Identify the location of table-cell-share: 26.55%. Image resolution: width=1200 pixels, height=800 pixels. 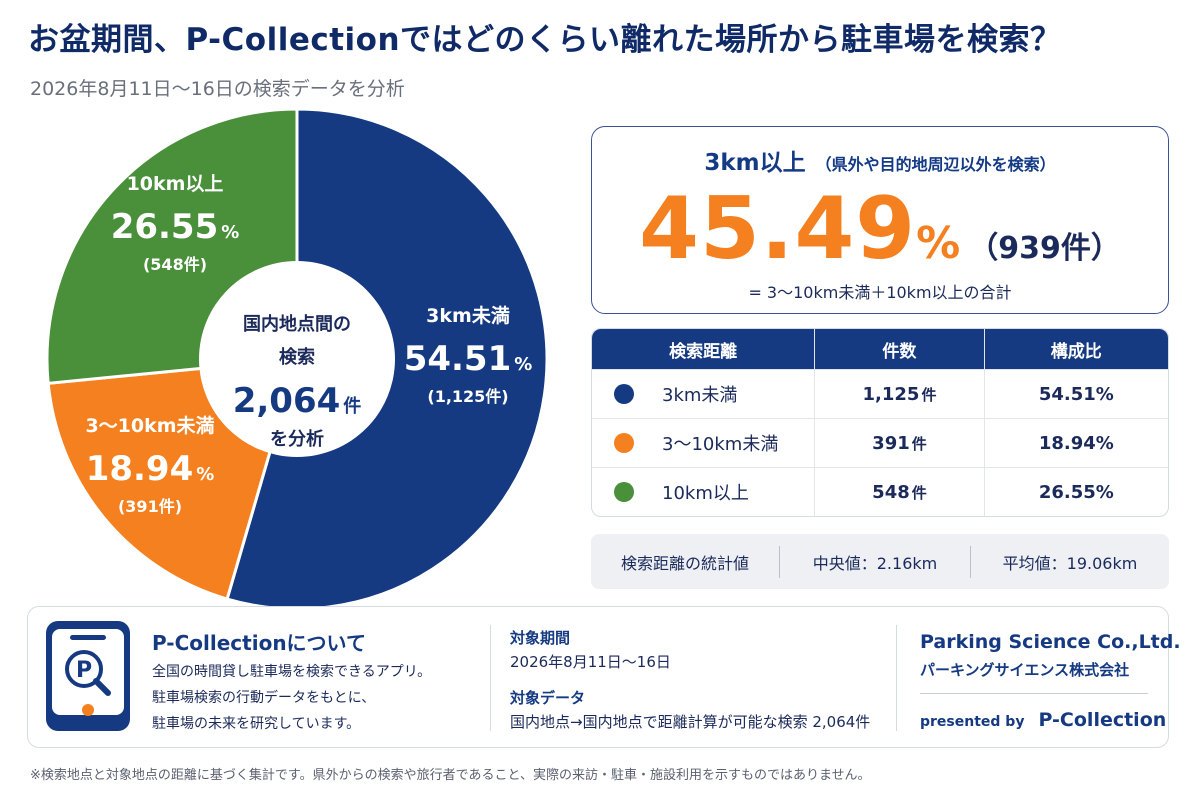
(1075, 492).